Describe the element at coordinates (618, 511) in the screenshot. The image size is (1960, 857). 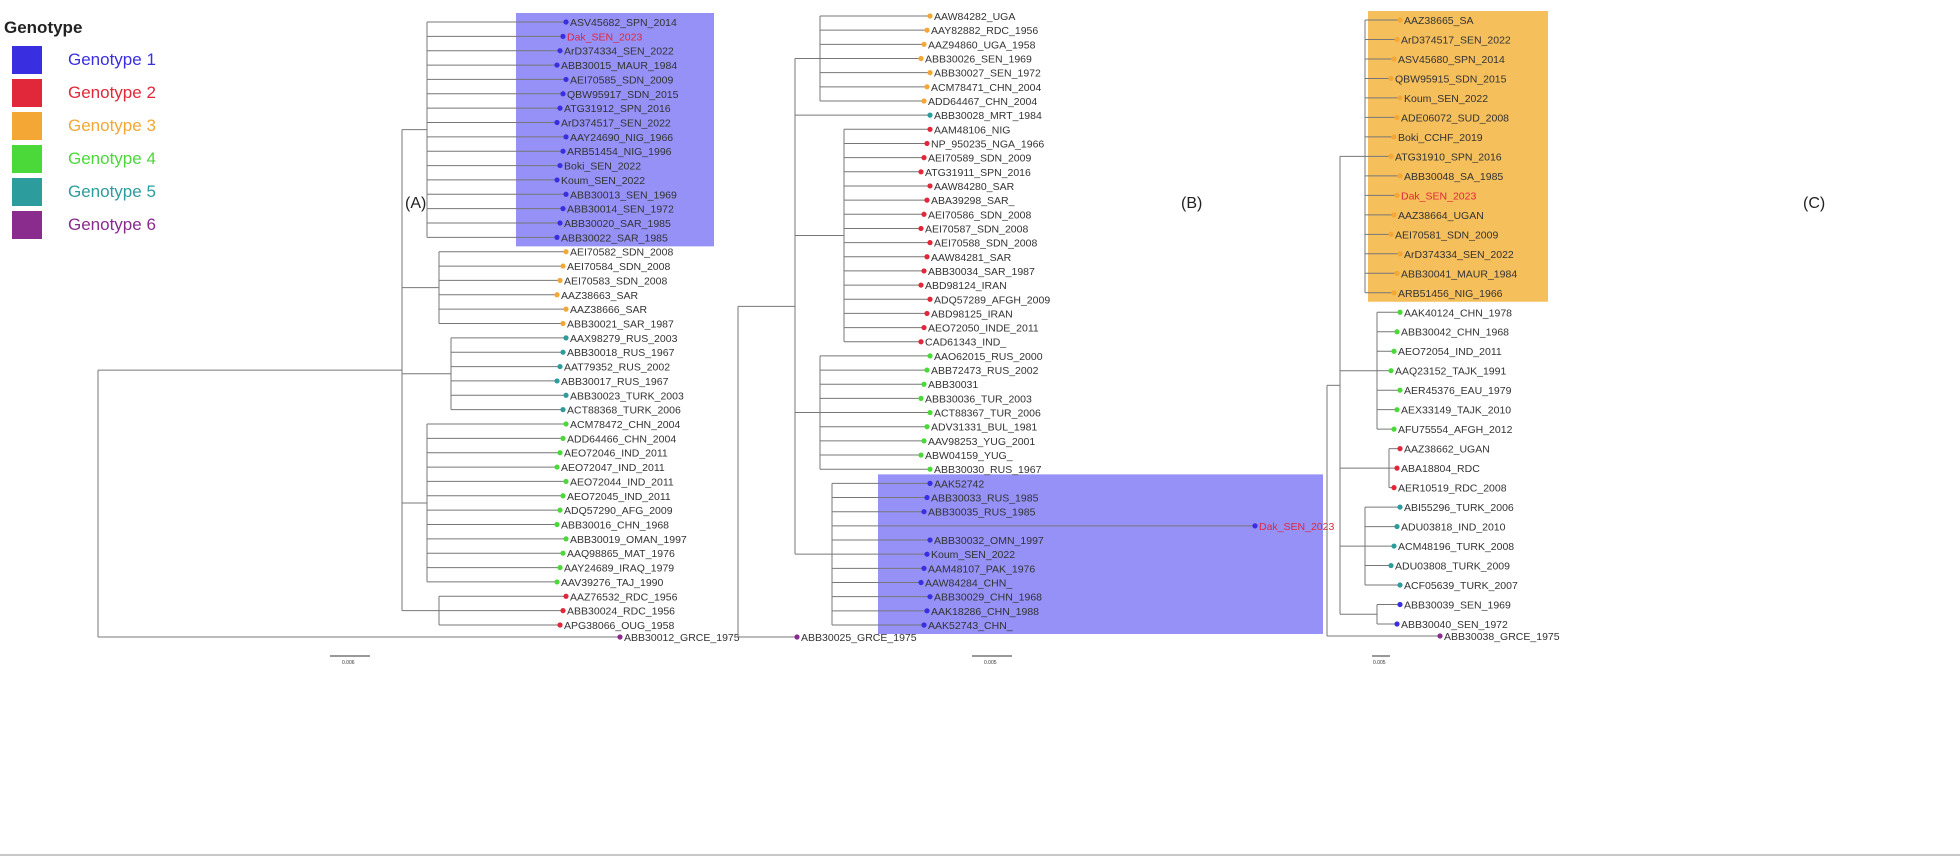
I see `taxon-label: ADQ57290_AFG_2009` at that location.